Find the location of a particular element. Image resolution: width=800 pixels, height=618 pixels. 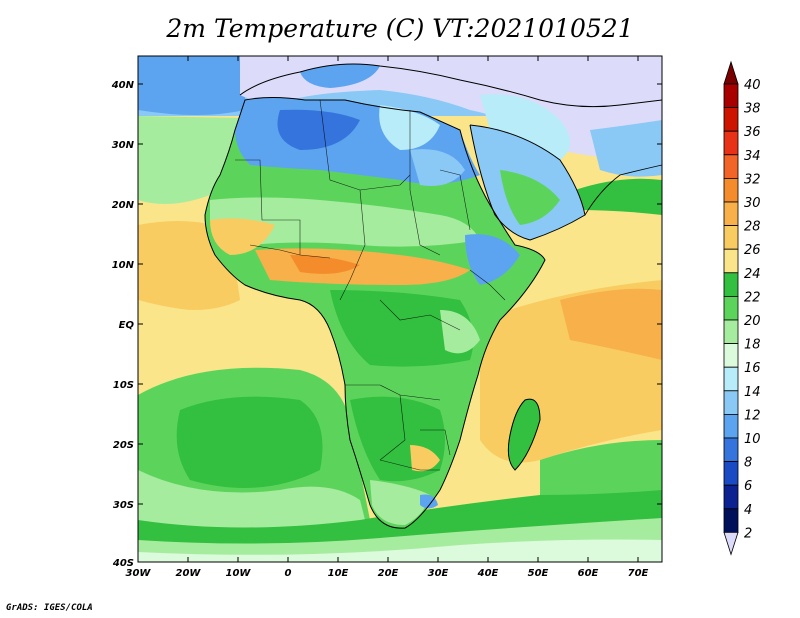

colorbar-label: 10 is located at coordinates (752, 439).